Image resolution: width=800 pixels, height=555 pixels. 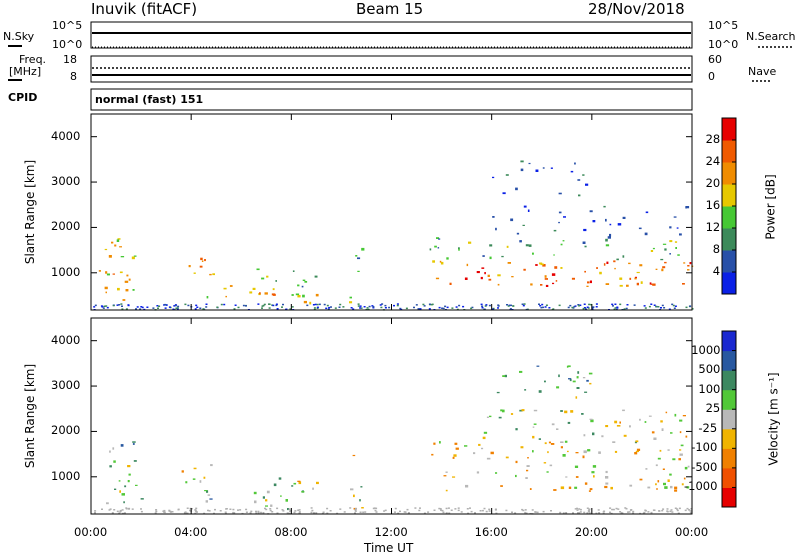 I want to click on nsearch-tick-bottom: 10^0, so click(x=723, y=44).